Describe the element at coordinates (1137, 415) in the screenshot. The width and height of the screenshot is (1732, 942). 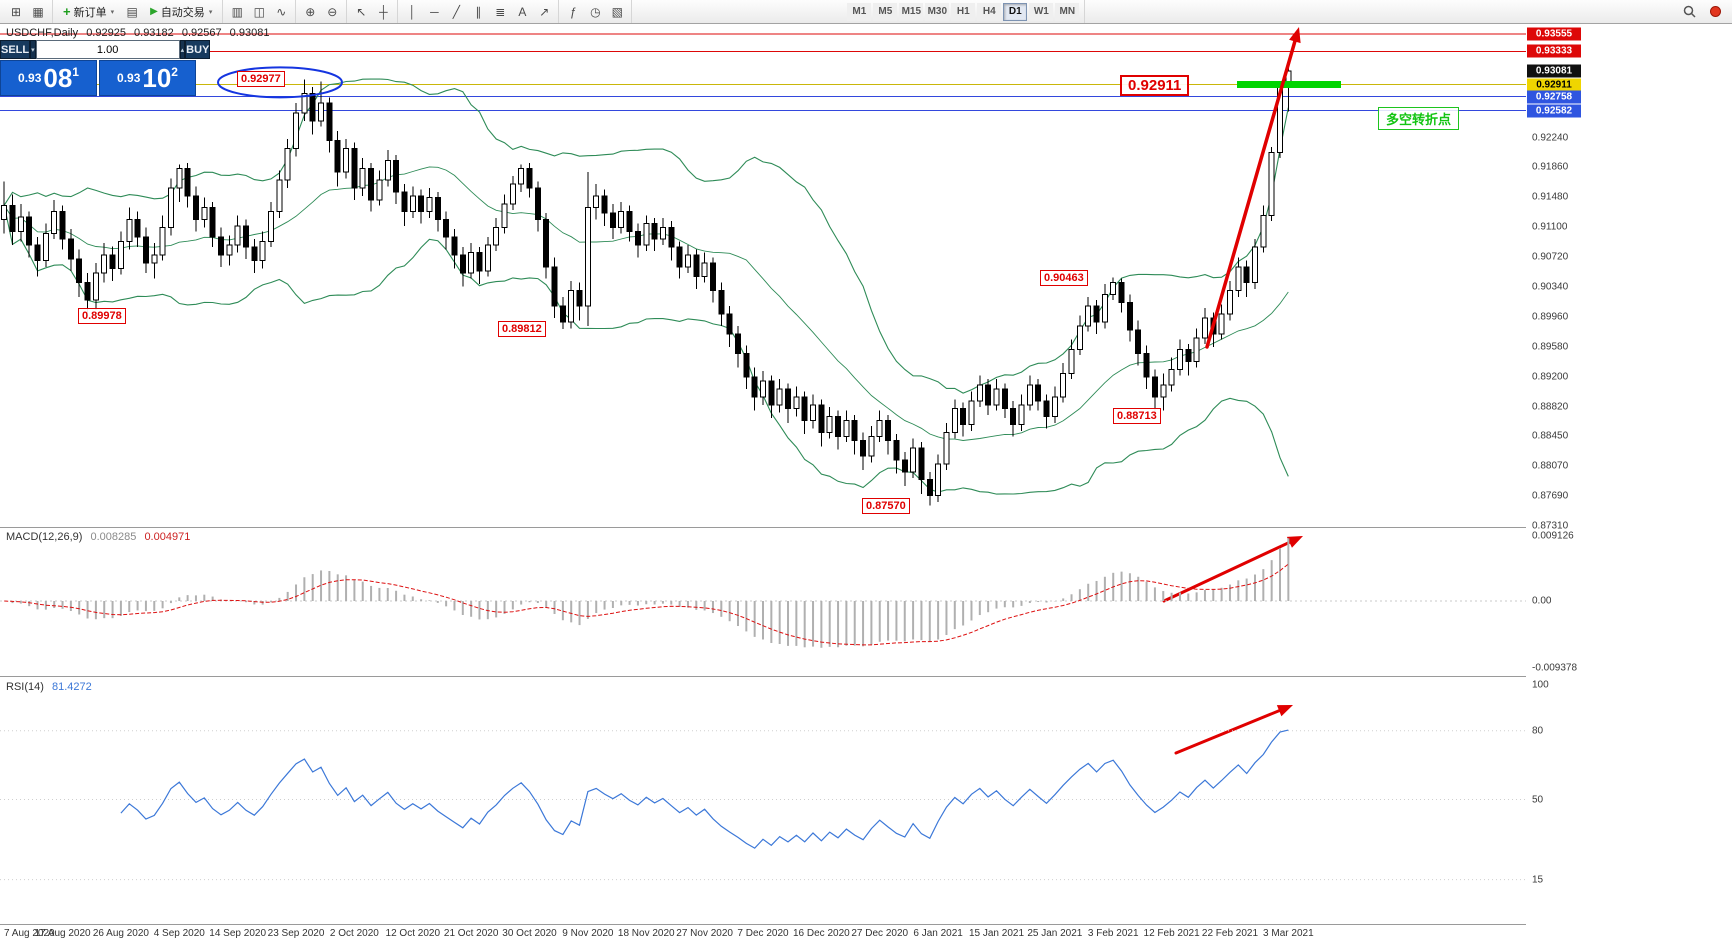
I see `price-label-annotation: 0.88713` at that location.